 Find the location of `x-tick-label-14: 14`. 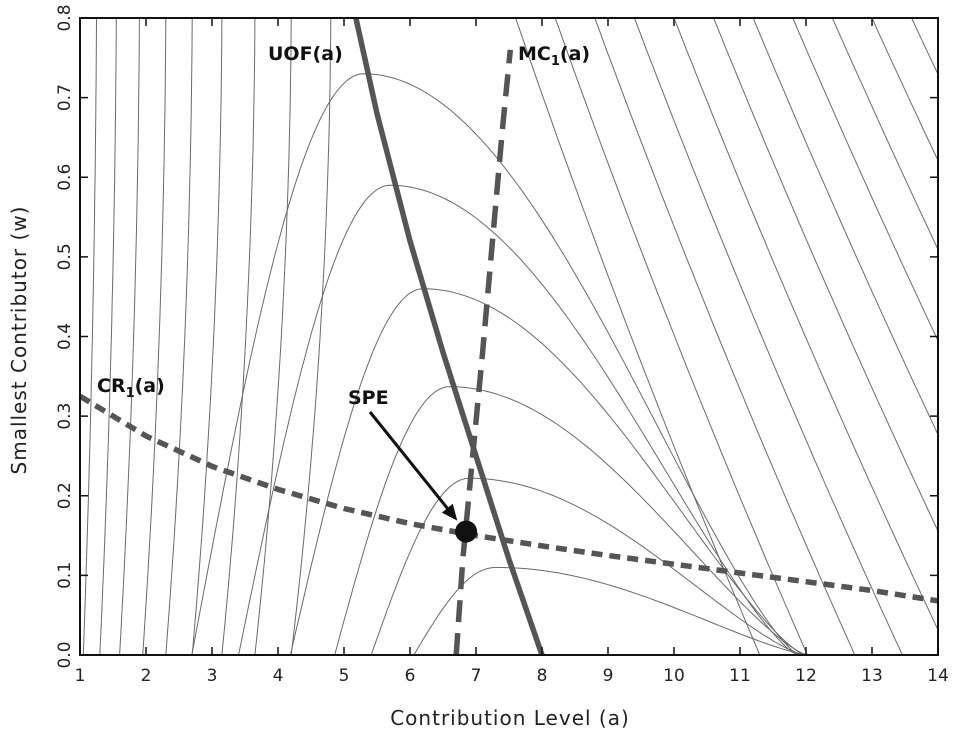

x-tick-label-14: 14 is located at coordinates (938, 676).